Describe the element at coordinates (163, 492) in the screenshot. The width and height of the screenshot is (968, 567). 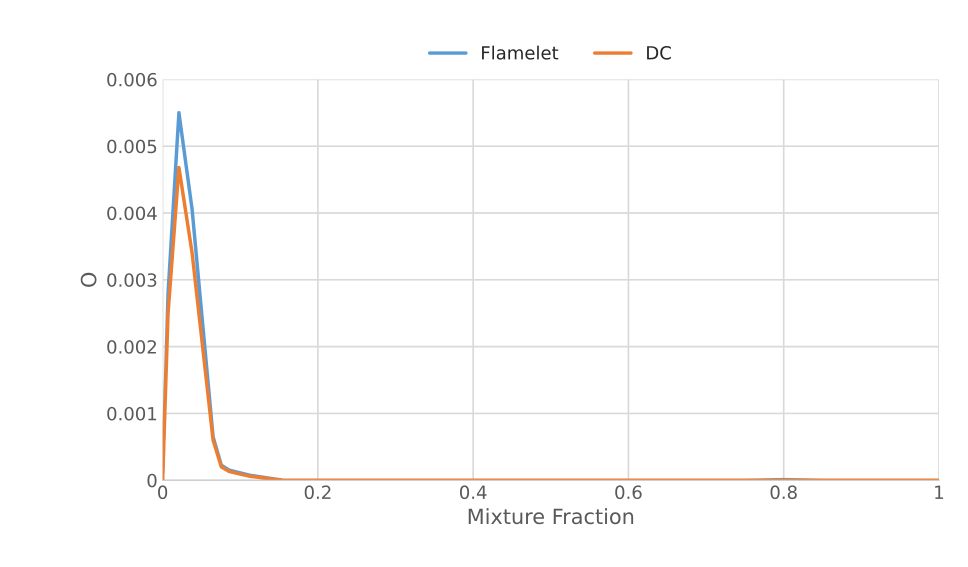
I see `x-tick-label: 0` at that location.